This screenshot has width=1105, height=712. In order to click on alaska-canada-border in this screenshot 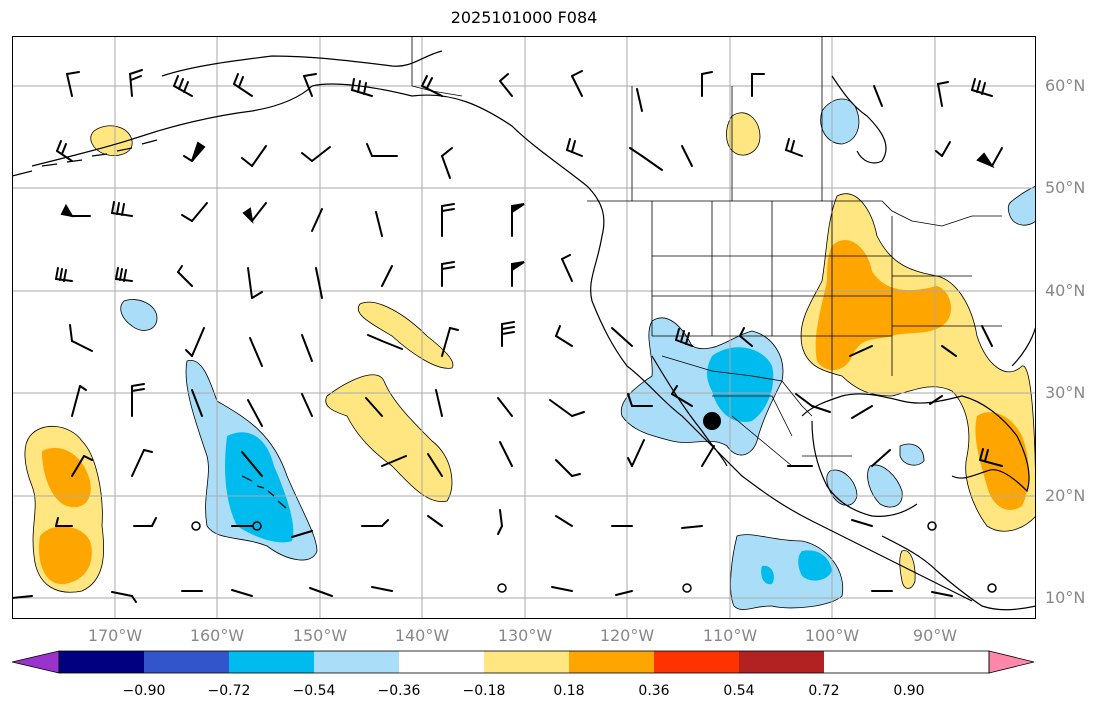, I will do `click(437, 66)`.